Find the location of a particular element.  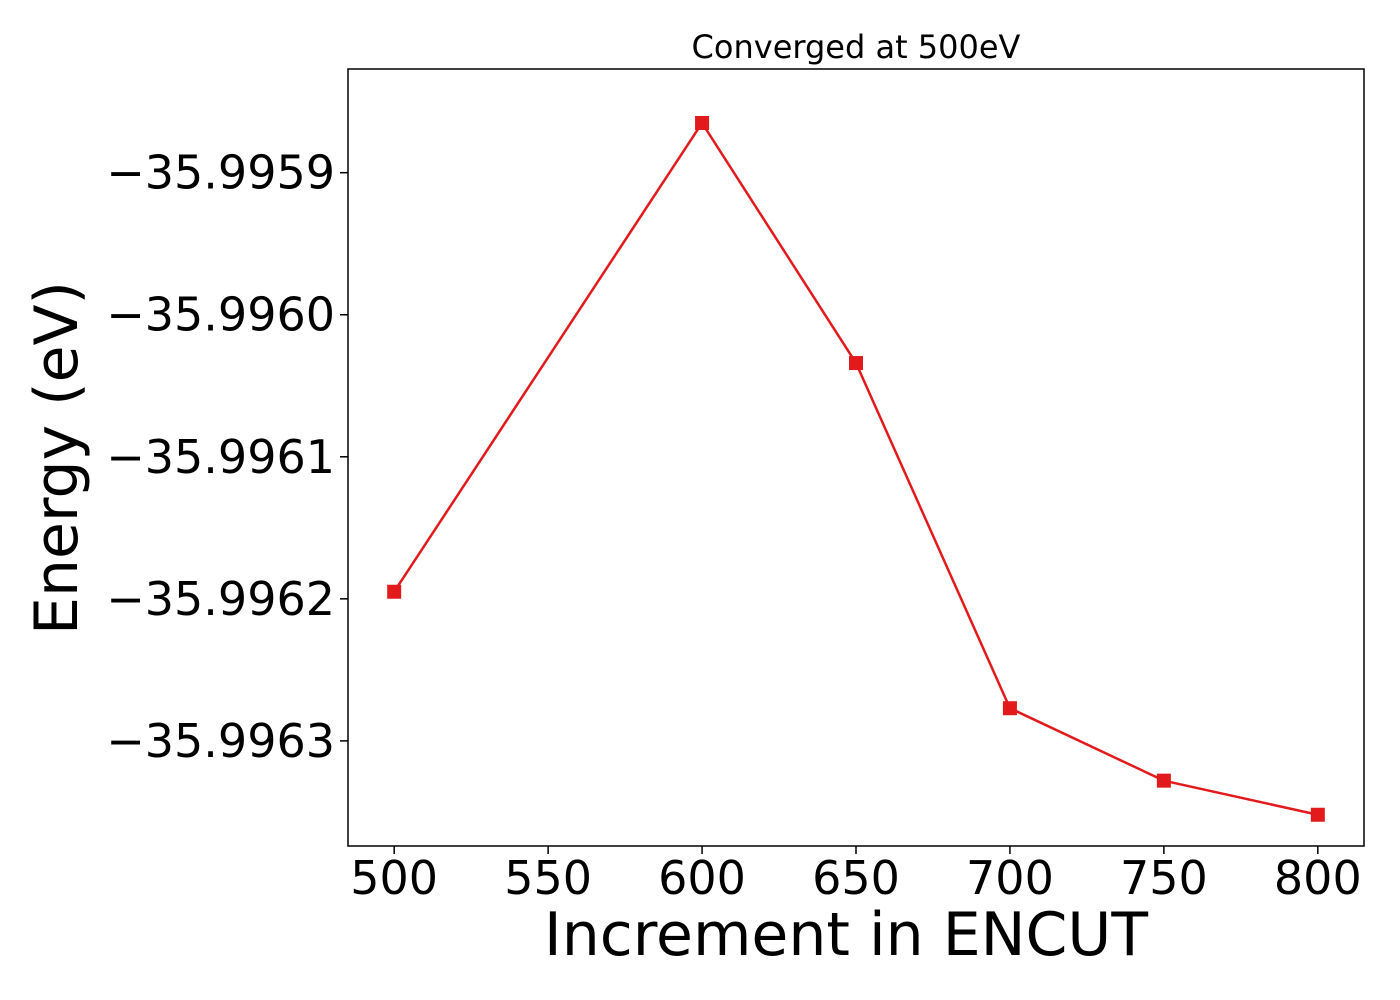

x-tick-label: 750 is located at coordinates (1164, 878).